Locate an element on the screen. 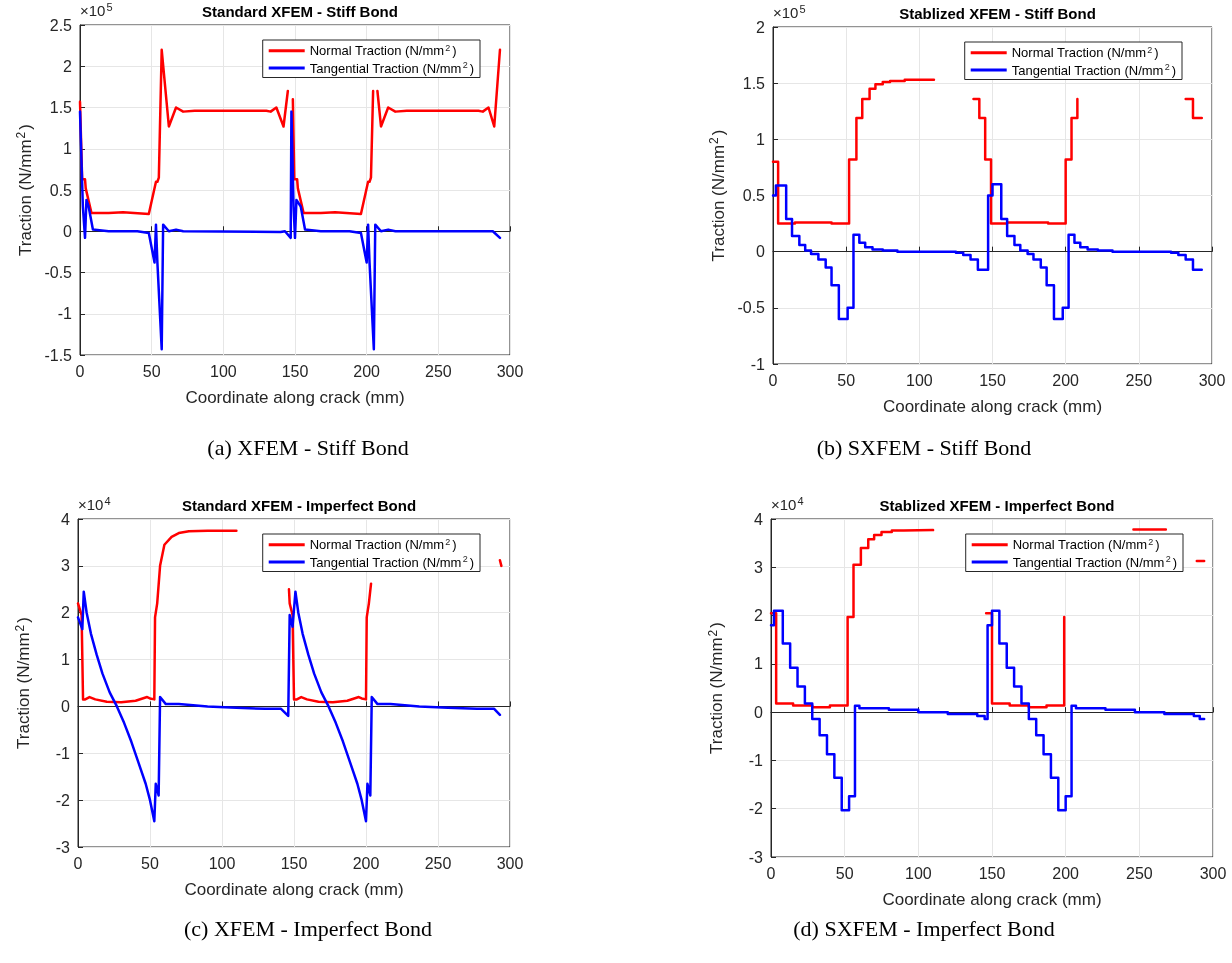 The height and width of the screenshot is (963, 1232). y-tick-label: 2.5 is located at coordinates (61, 25).